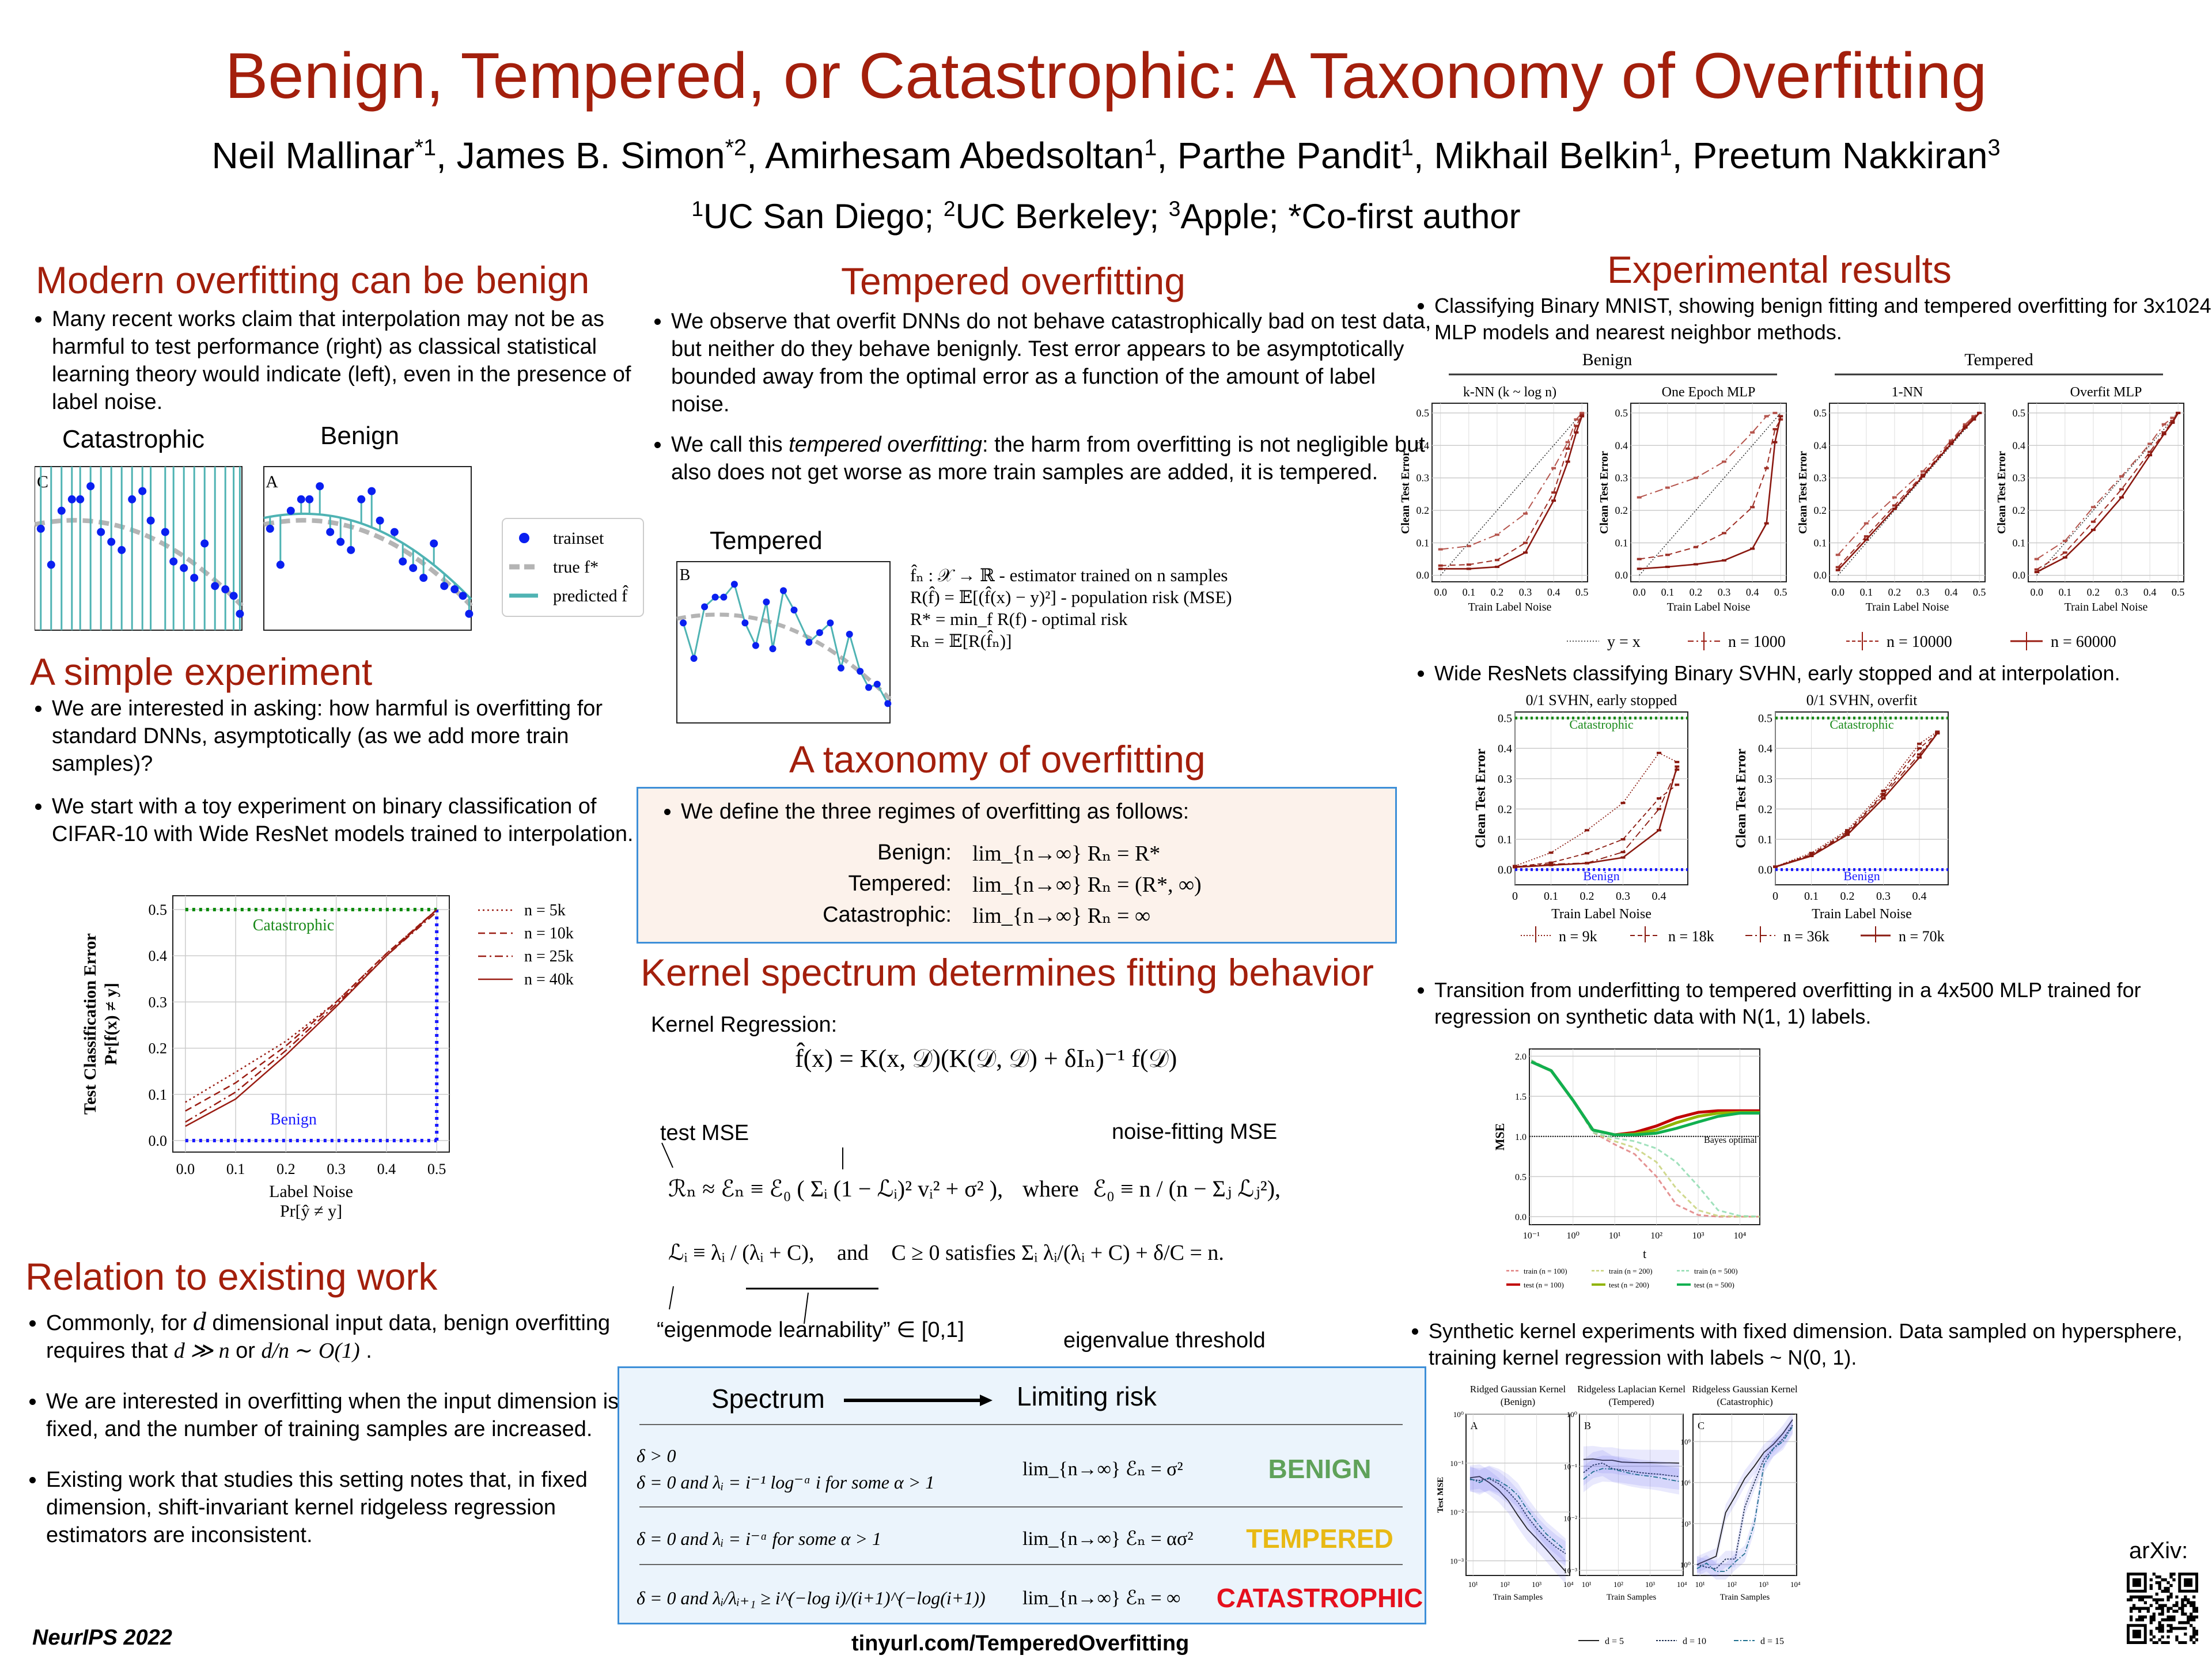 This screenshot has width=2212, height=1659. I want to click on regime-badge: TEMPERED, so click(1319, 1539).